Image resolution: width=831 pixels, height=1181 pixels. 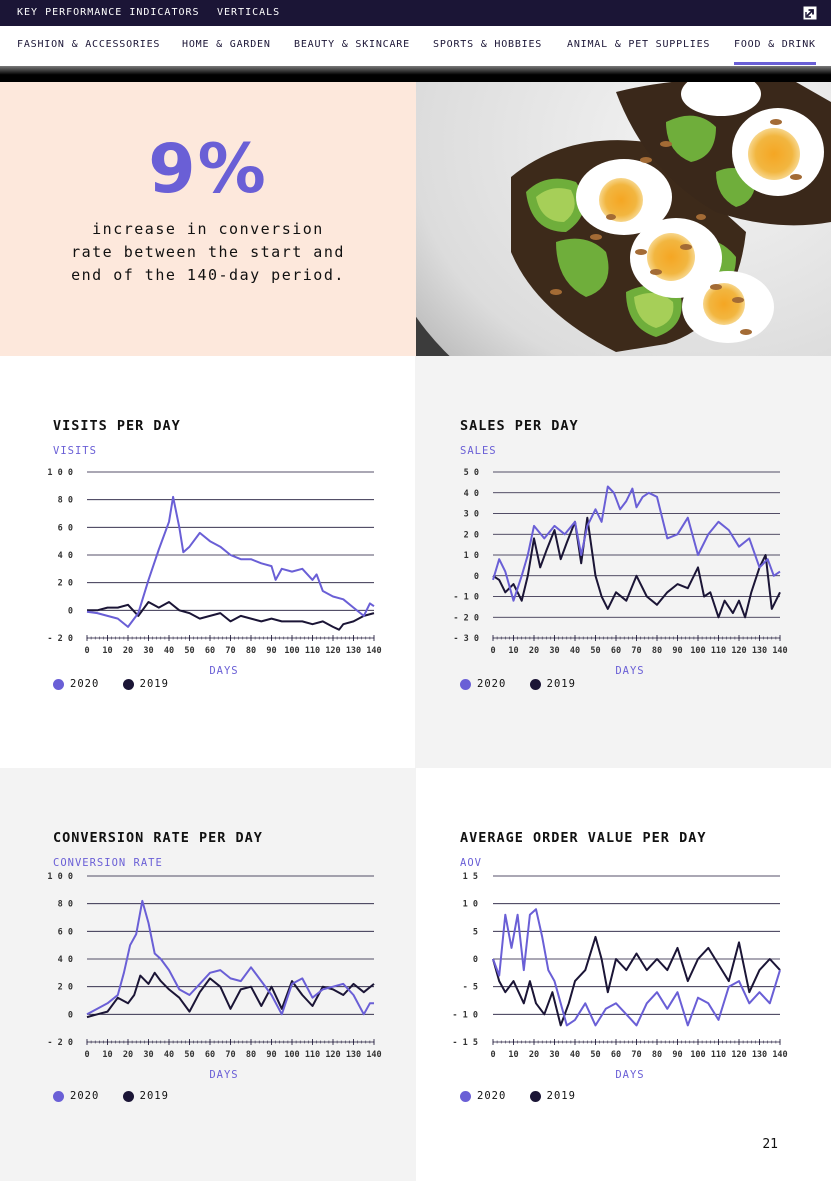 I want to click on chart-title: VISITS PER DAY, so click(x=117, y=426).